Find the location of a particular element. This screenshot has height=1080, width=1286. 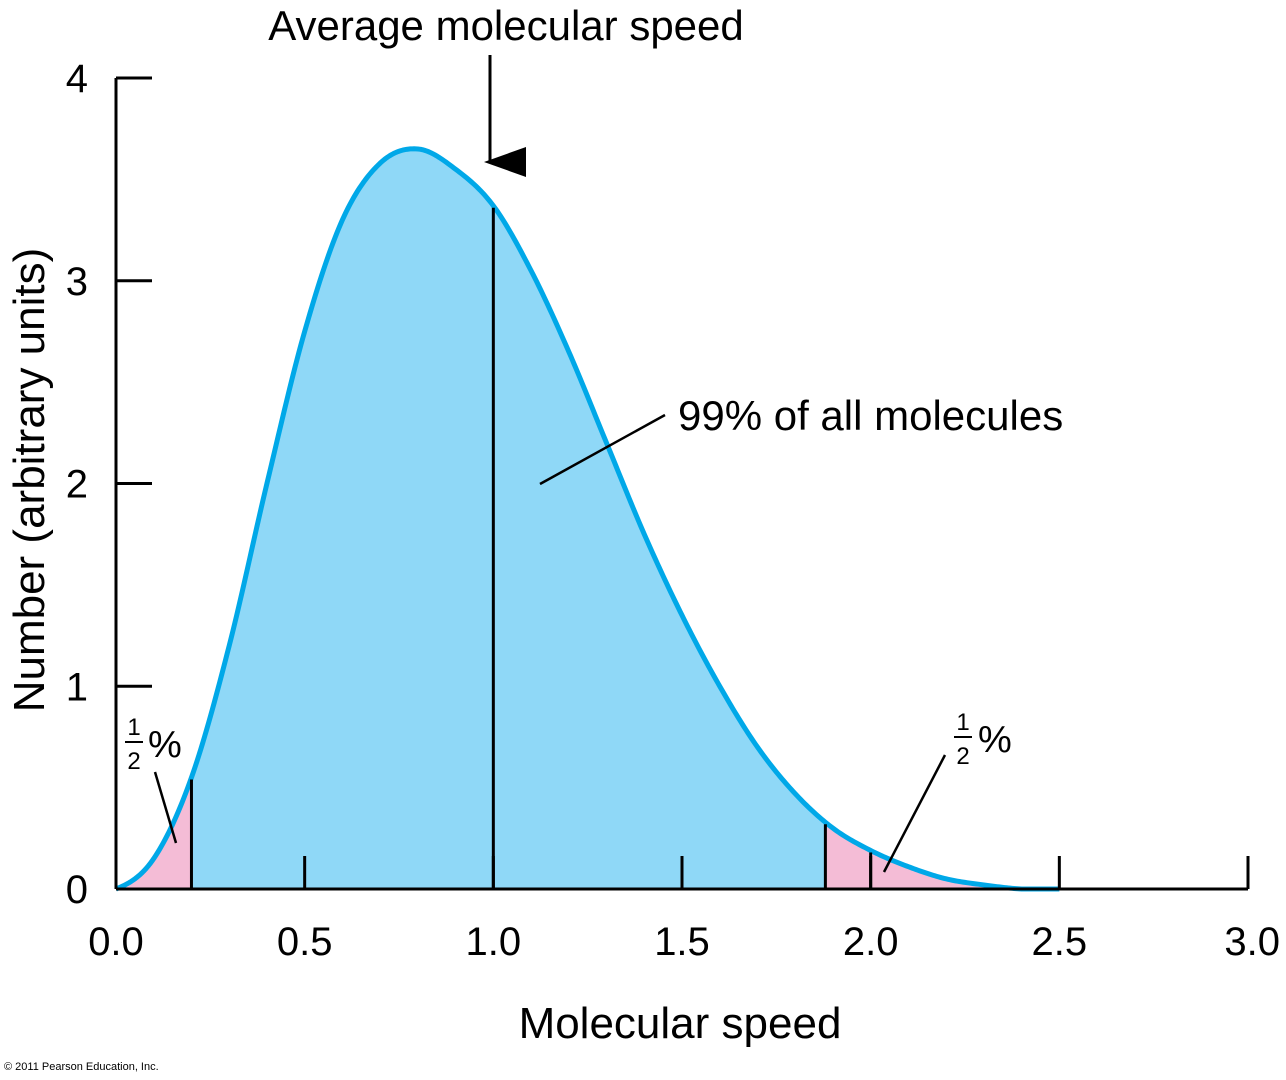

lower-tail-leader is located at coordinates (165, 807).